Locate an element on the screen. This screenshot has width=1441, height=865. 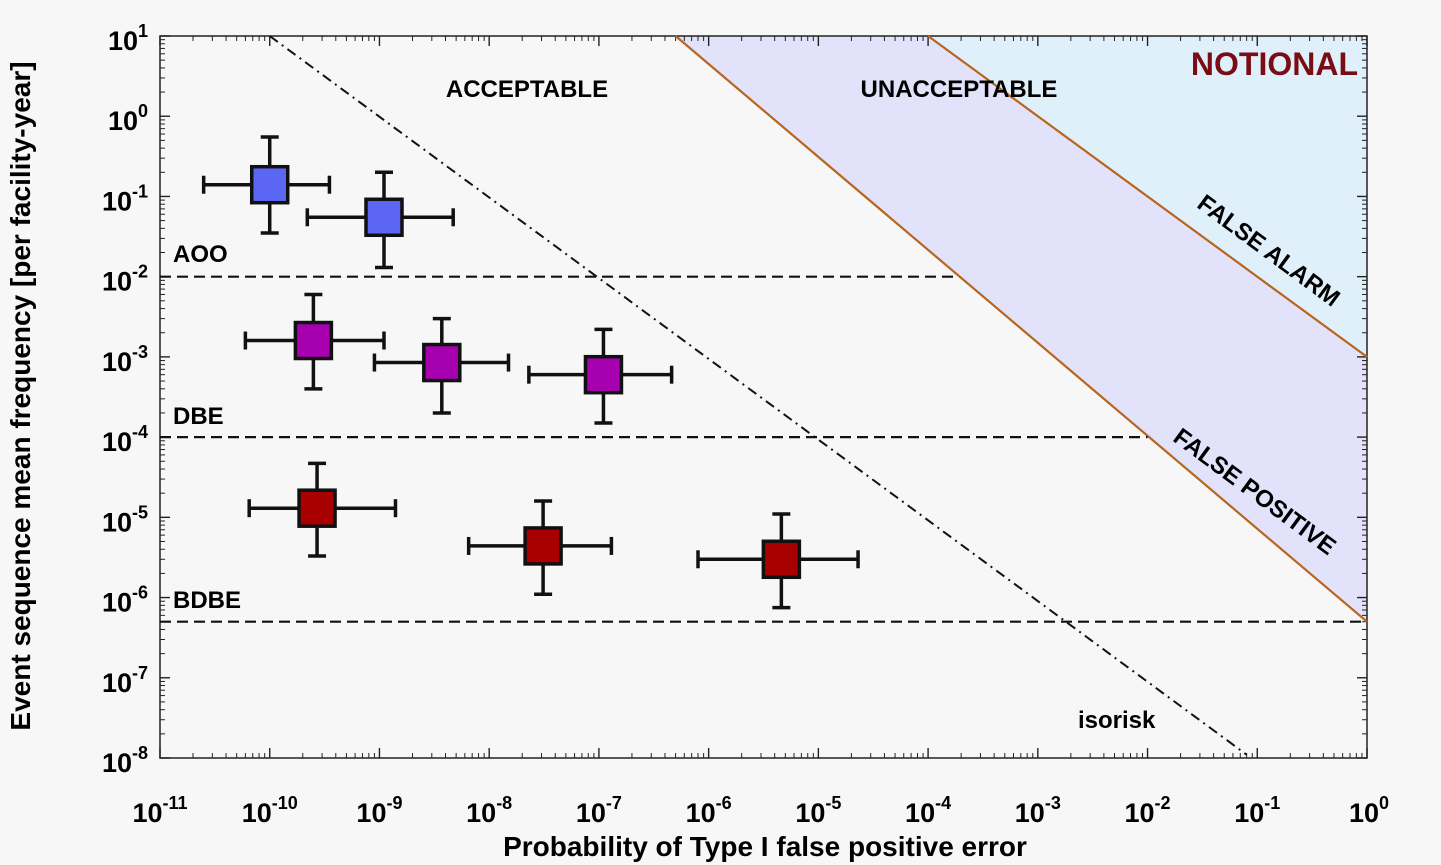
y-tick-label: 10⁻¹ is located at coordinates (125, 198).